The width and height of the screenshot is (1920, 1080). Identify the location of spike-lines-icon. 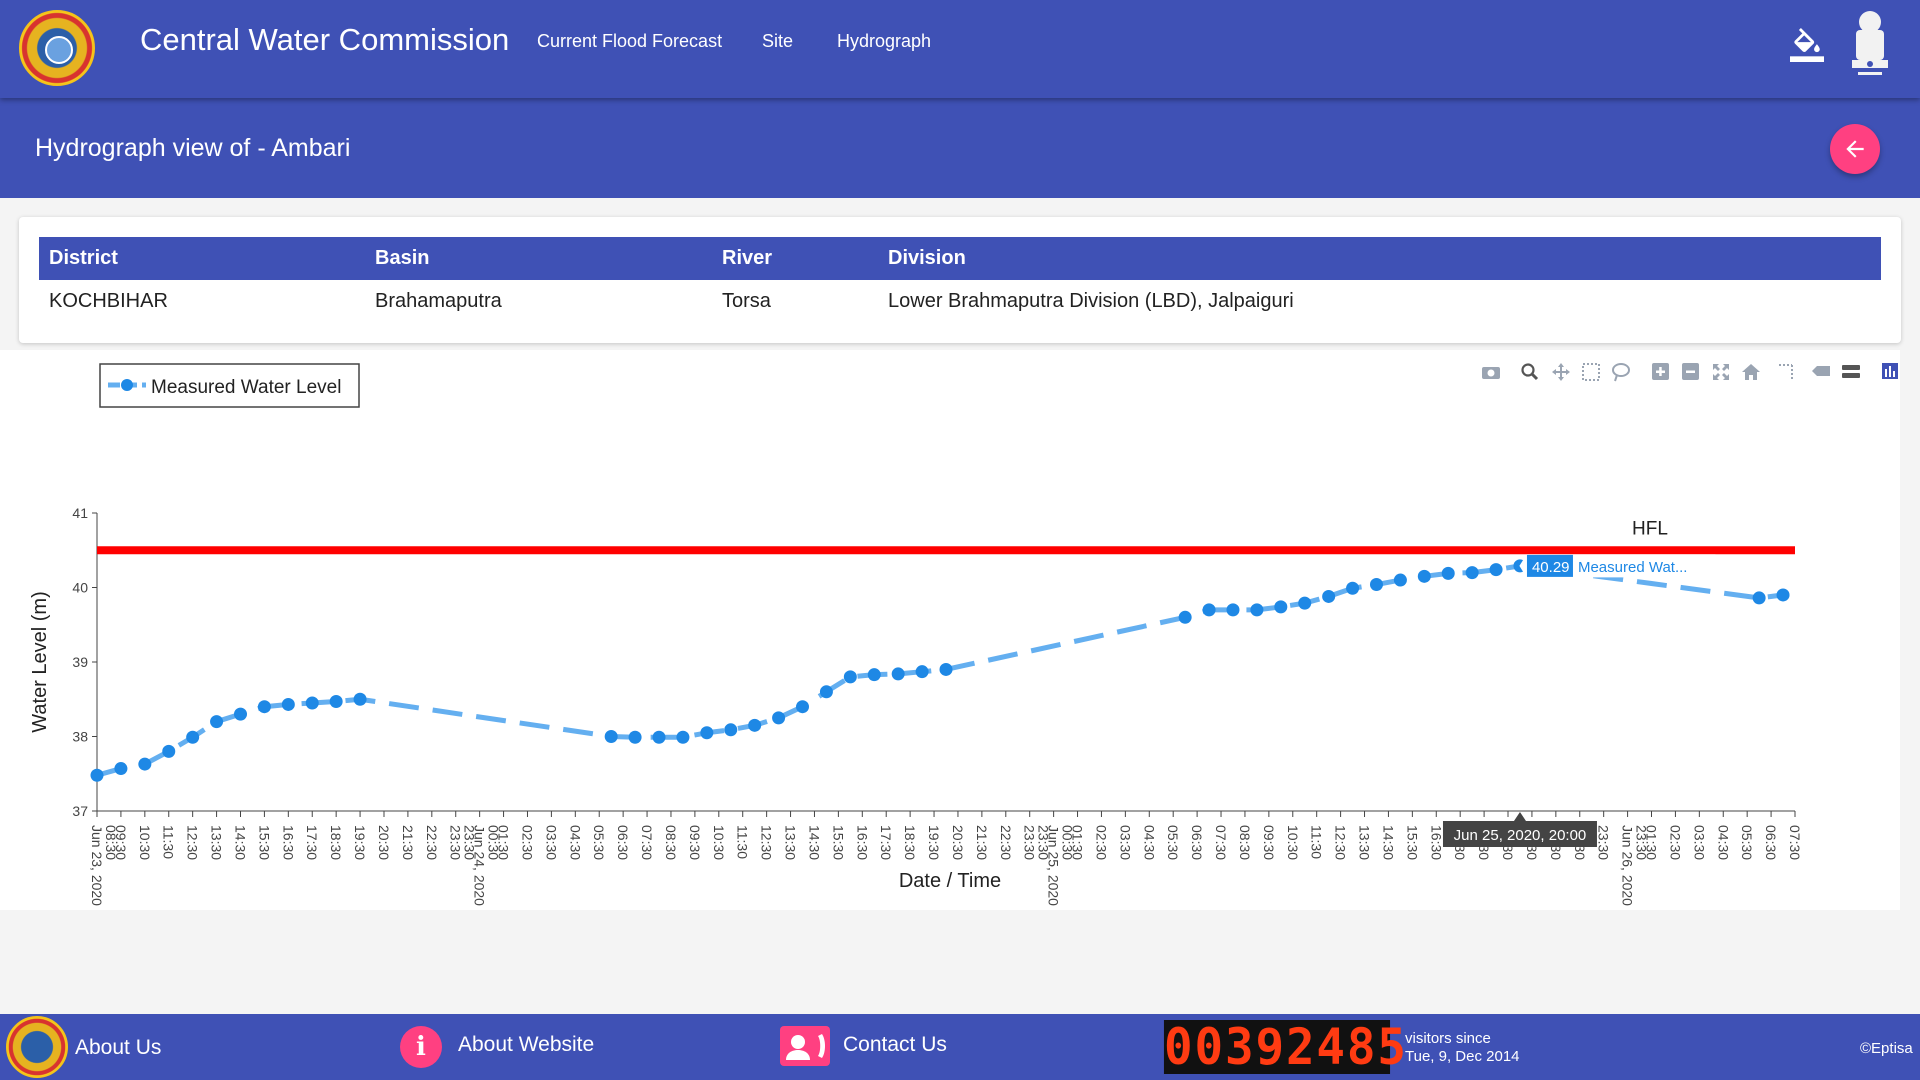
(1786, 371).